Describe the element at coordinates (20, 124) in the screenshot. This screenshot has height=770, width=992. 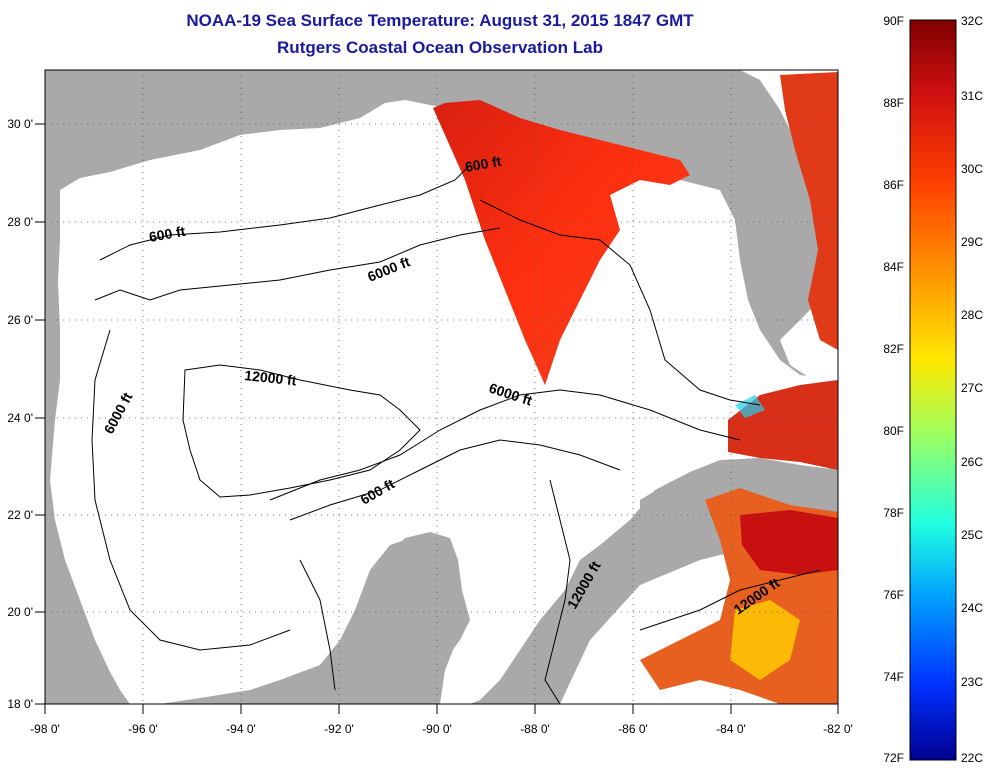
I see `y-tick-label: 30 0'` at that location.